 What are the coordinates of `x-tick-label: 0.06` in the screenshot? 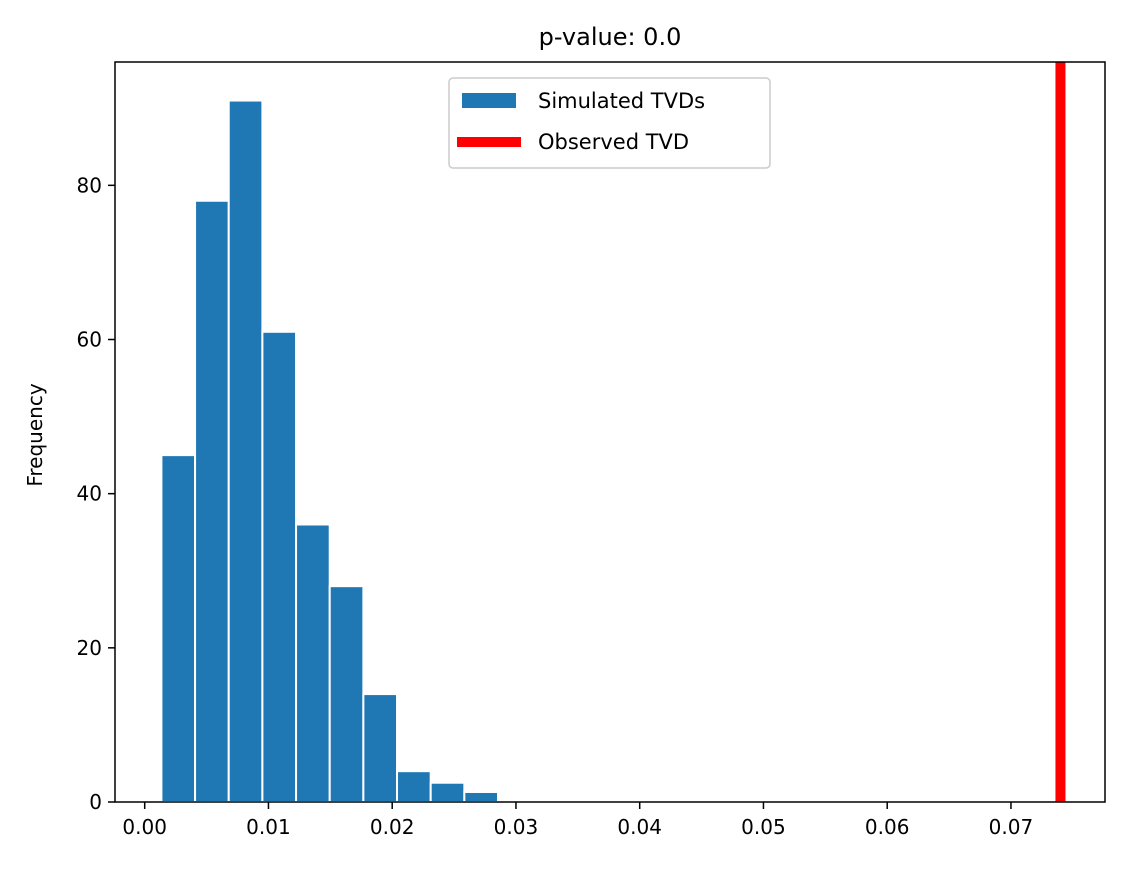 It's located at (887, 827).